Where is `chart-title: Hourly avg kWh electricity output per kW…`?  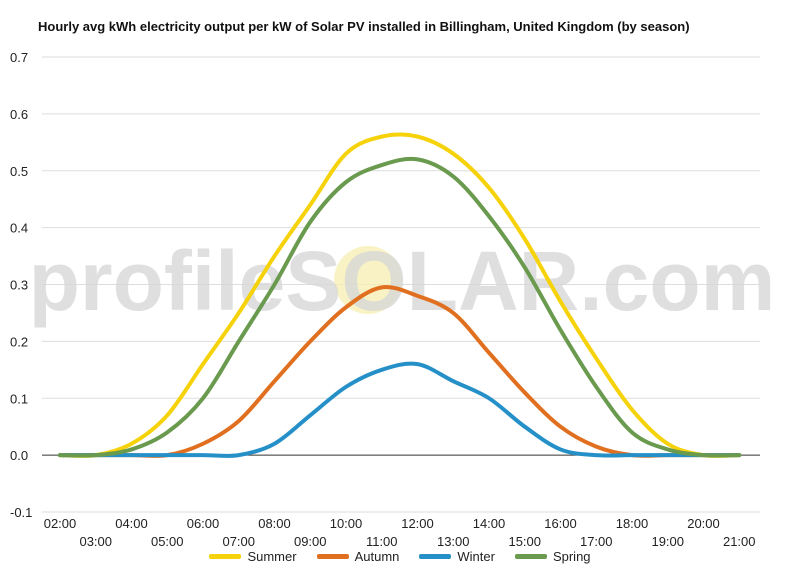
chart-title: Hourly avg kWh electricity output per kW… is located at coordinates (364, 26).